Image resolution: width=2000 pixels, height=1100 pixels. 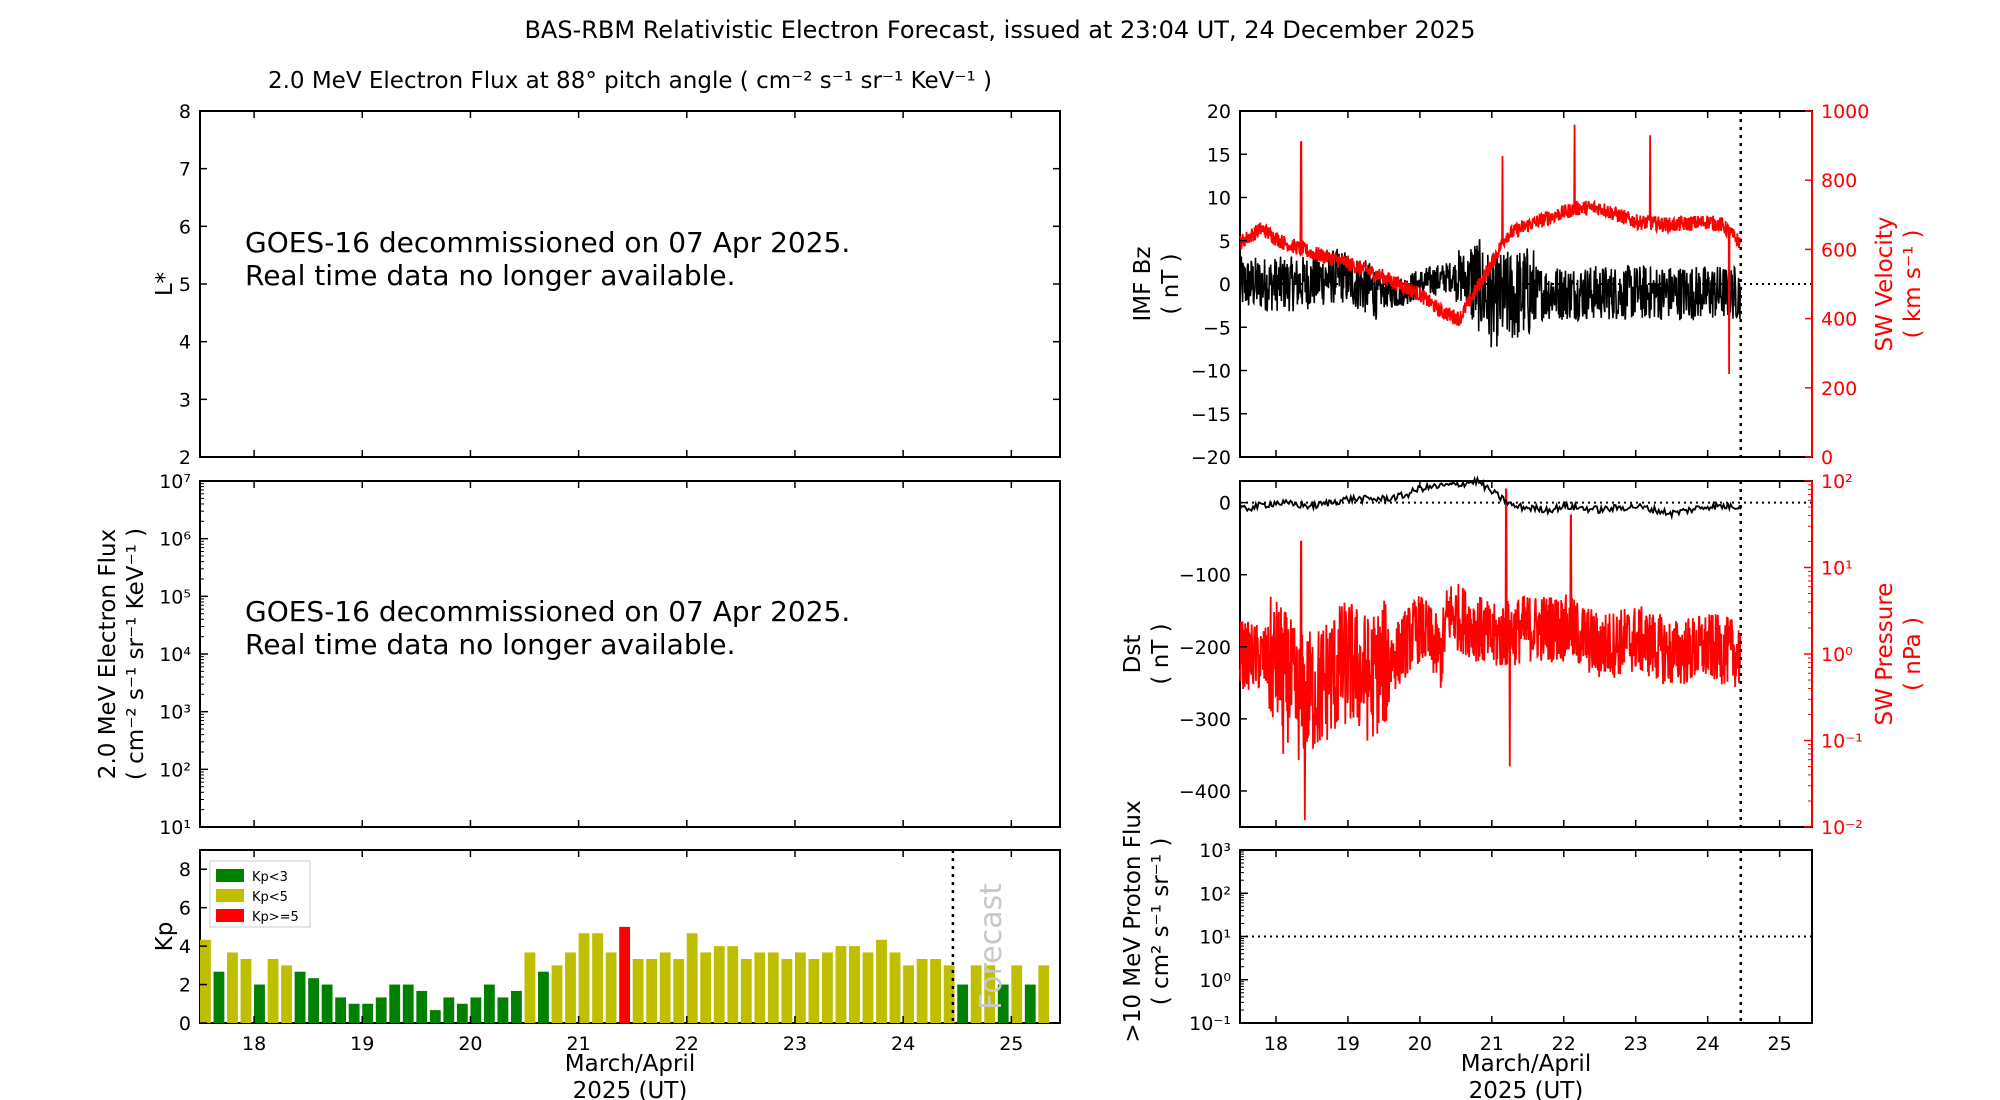 I want to click on dst-ytick-label-0: −400, so click(x=1205, y=792).